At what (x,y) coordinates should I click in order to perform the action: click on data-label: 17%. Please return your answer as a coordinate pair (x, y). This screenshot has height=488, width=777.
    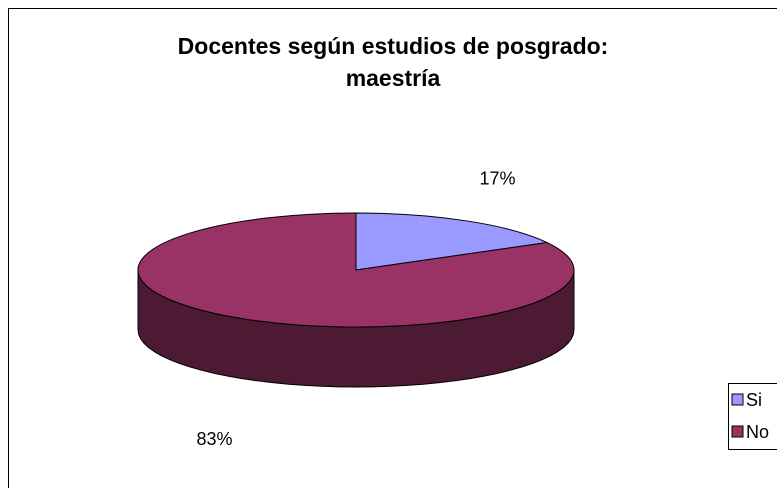
    Looking at the image, I should click on (497, 178).